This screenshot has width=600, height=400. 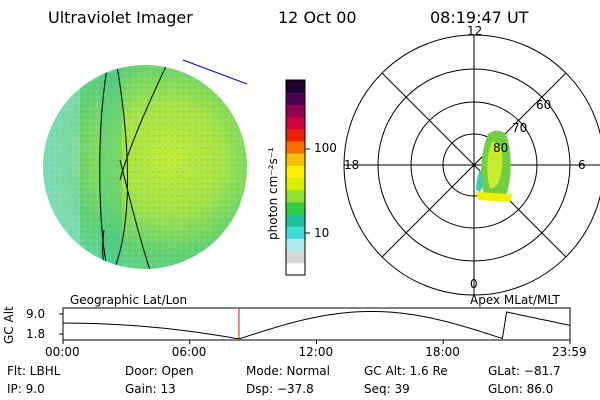 What do you see at coordinates (322, 233) in the screenshot?
I see `colorbar-tick-label: 10` at bounding box center [322, 233].